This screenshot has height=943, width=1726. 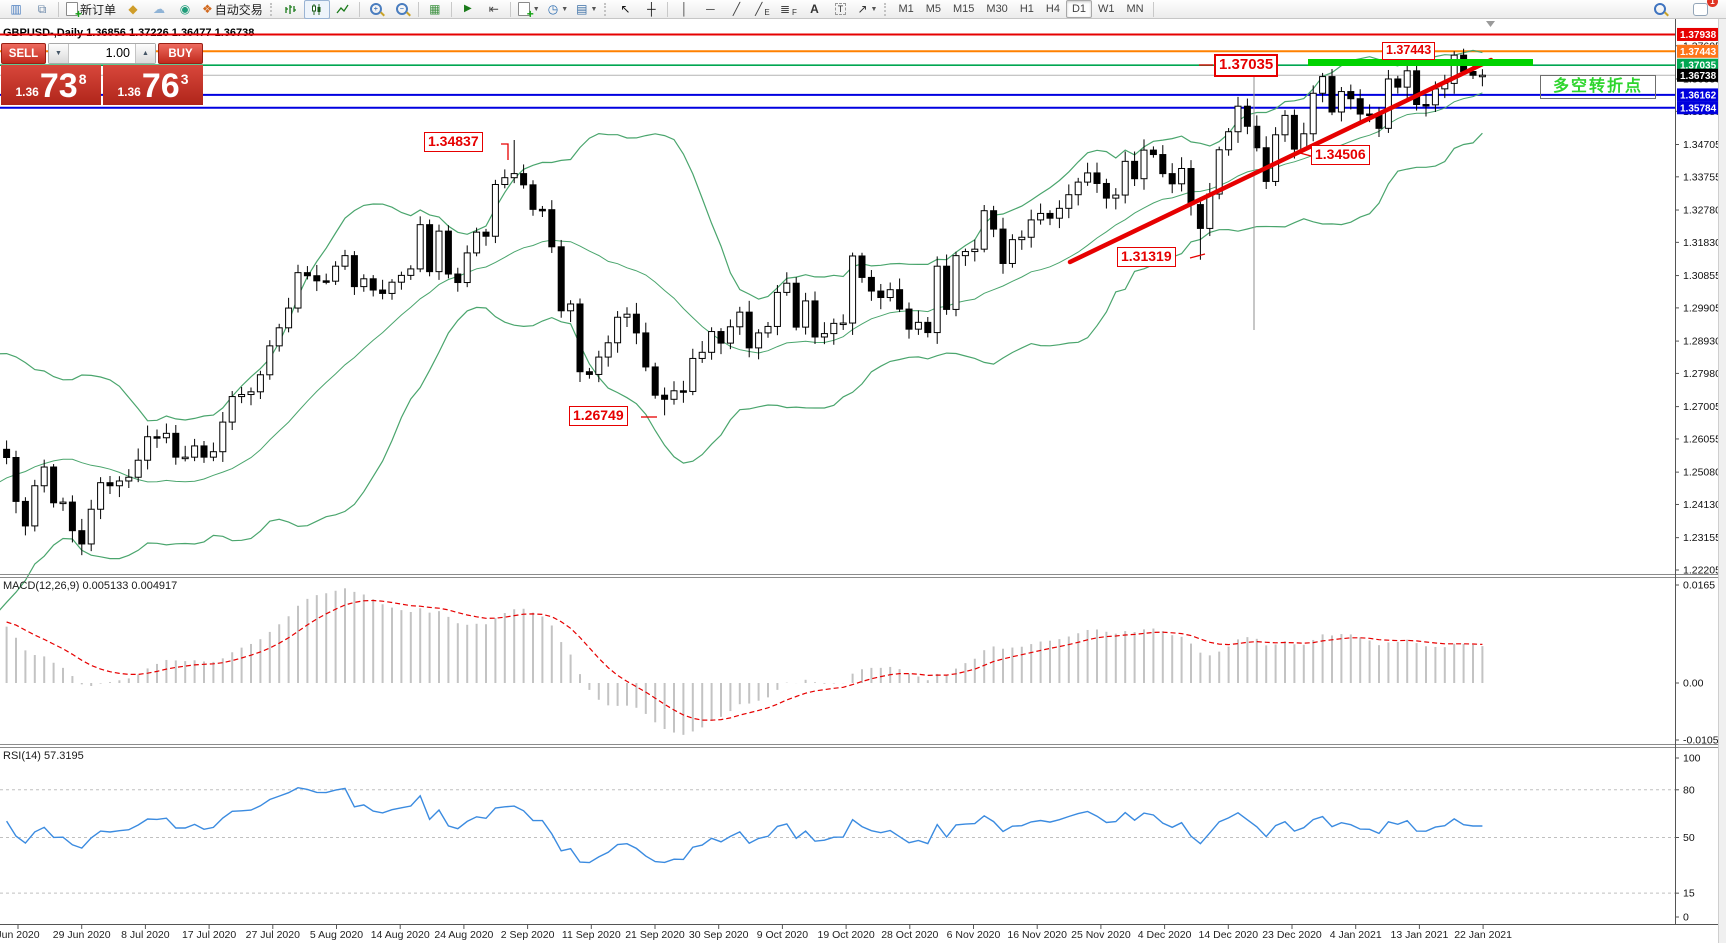 What do you see at coordinates (1106, 9) in the screenshot?
I see `timeframe-W1: W1` at bounding box center [1106, 9].